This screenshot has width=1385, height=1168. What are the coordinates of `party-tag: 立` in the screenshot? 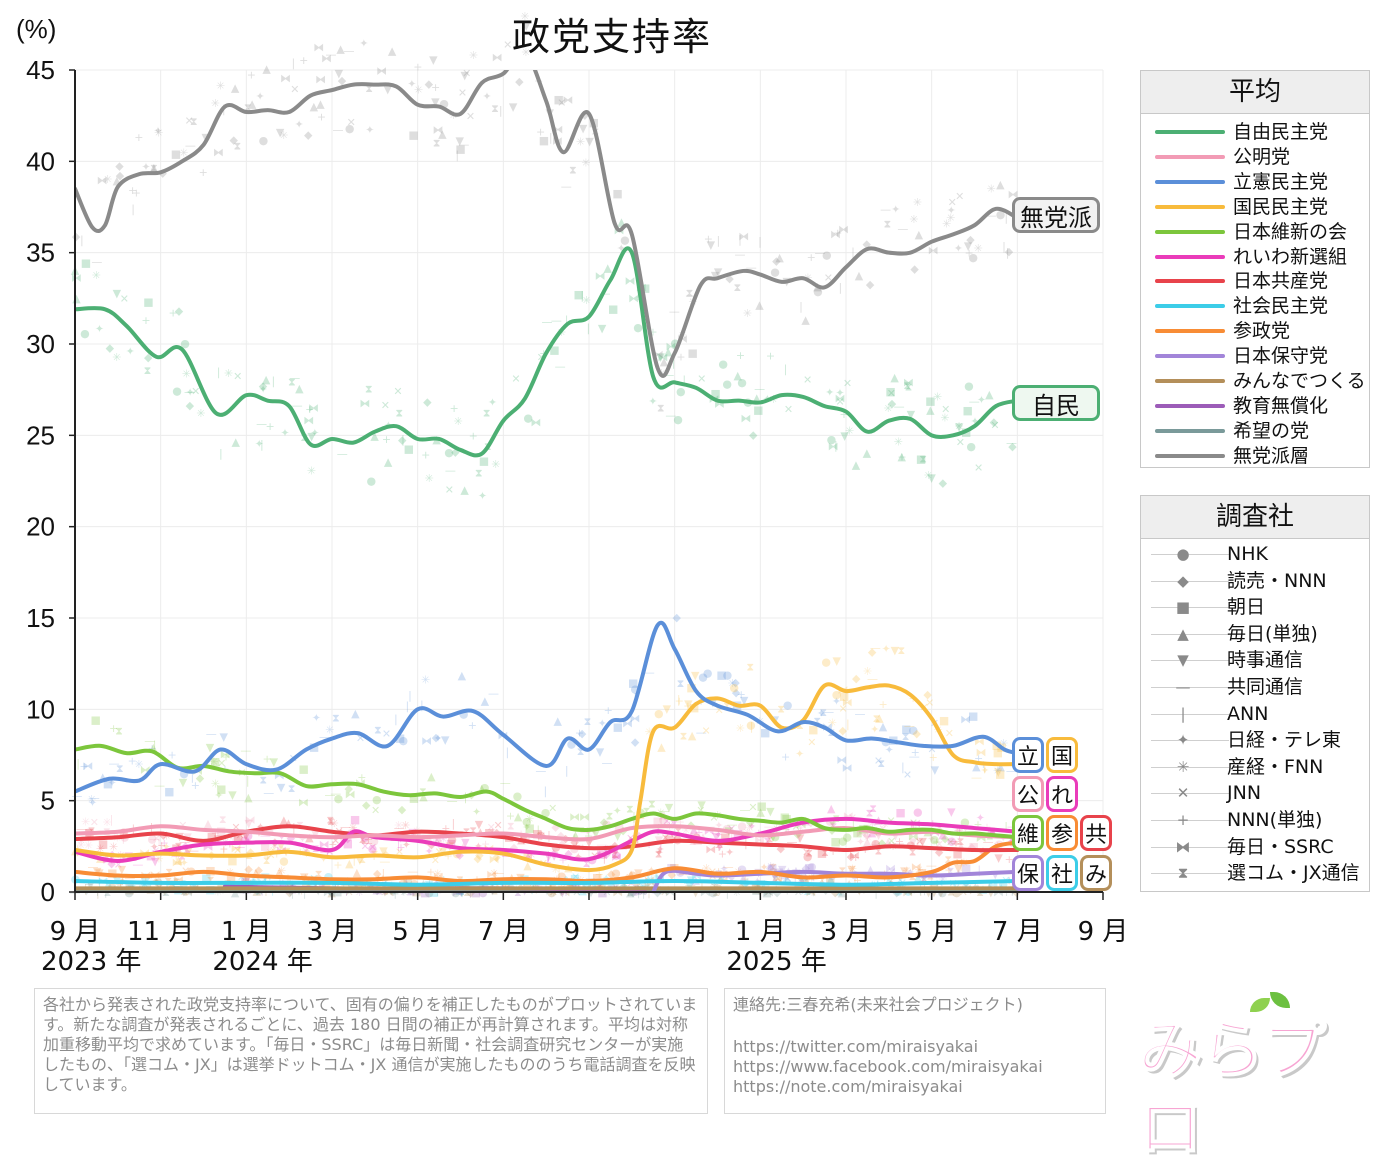 It's located at (1028, 755).